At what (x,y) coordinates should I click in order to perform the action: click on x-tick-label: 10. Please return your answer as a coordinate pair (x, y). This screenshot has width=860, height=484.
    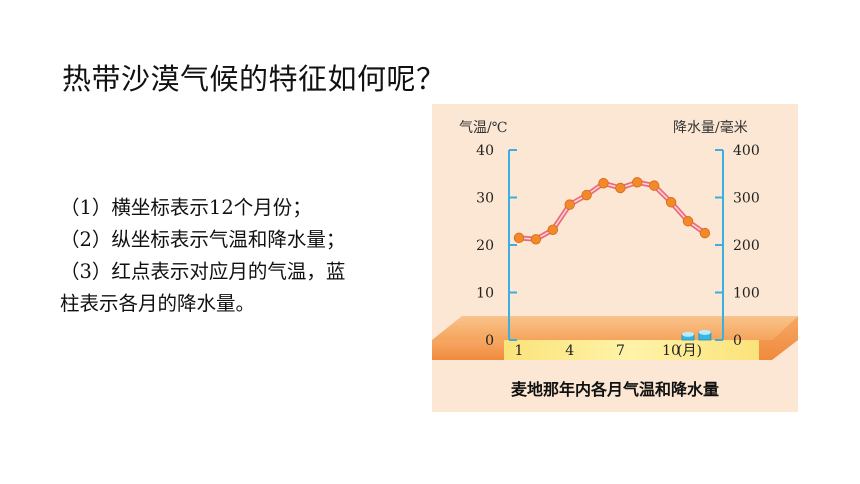
    Looking at the image, I should click on (671, 351).